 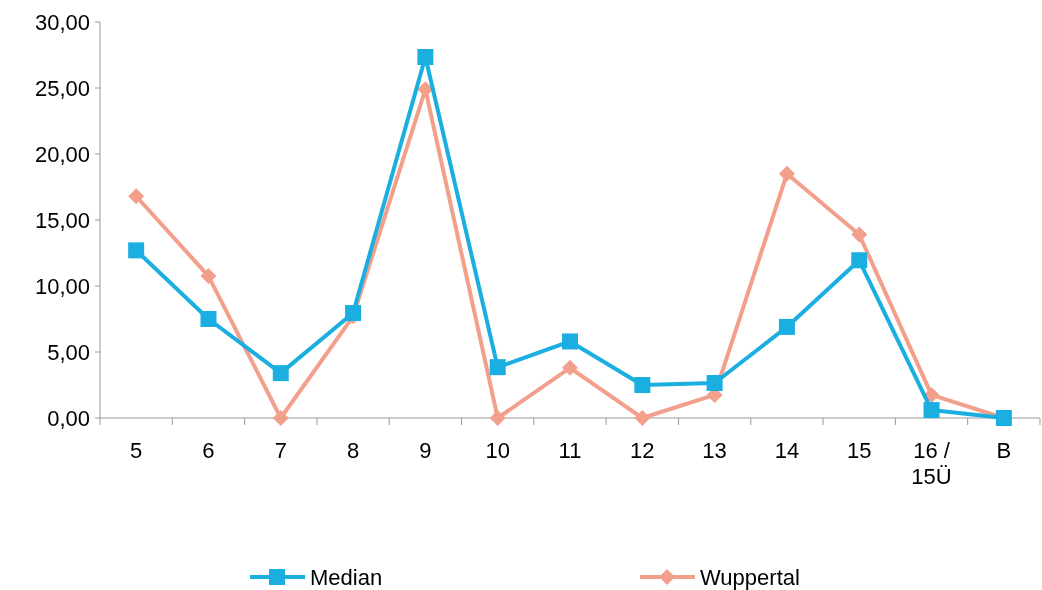 What do you see at coordinates (859, 450) in the screenshot?
I see `x-tick-label: 15` at bounding box center [859, 450].